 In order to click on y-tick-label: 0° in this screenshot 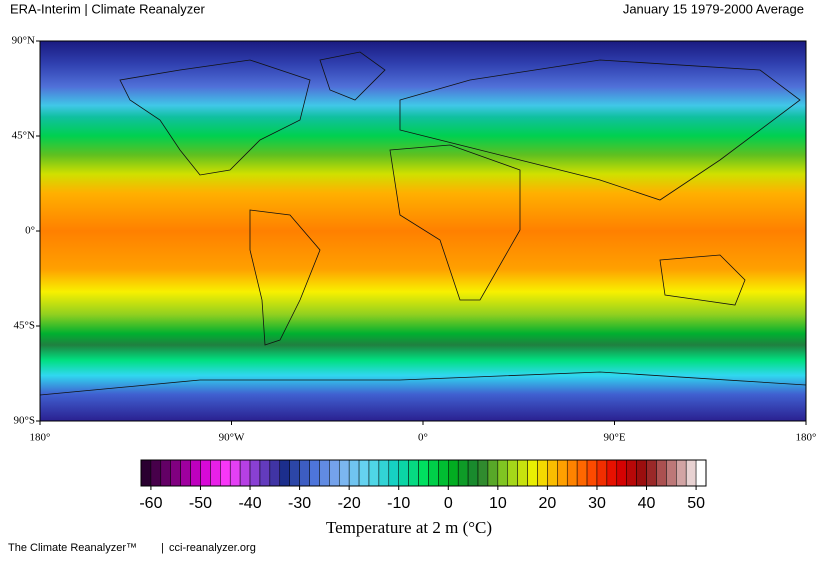, I will do `click(30, 231)`.